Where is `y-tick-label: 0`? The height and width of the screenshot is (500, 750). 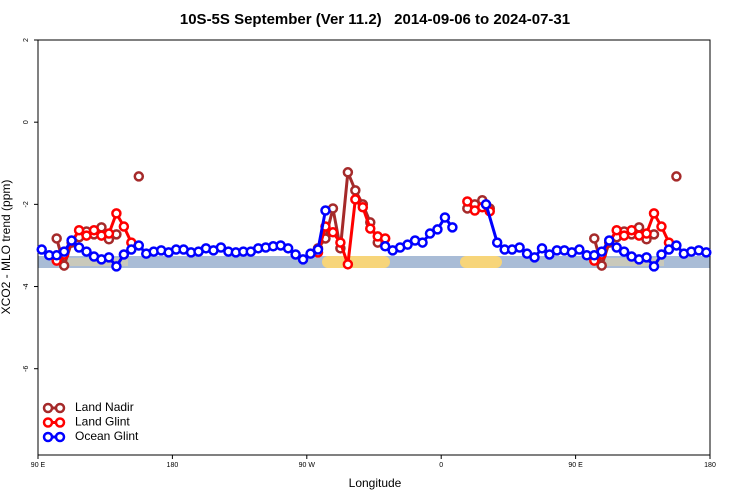
y-tick-label: 0 is located at coordinates (26, 122).